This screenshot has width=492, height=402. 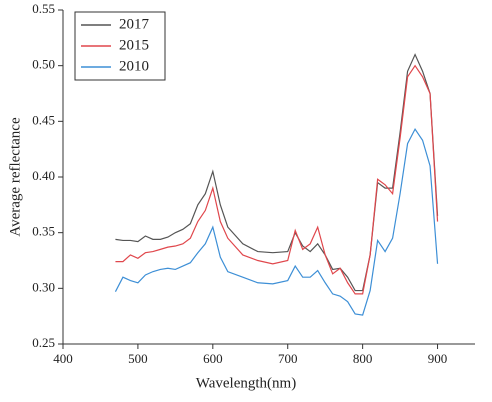 I want to click on y-tick-label: 0.35, so click(x=43, y=231).